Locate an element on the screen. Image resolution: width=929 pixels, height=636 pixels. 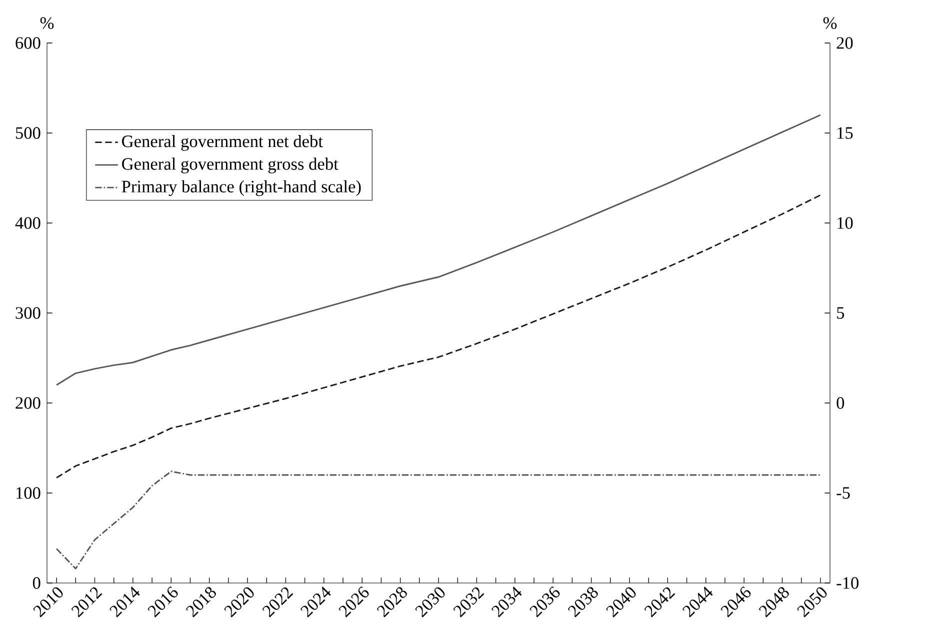
y2-tick-label: 5 is located at coordinates (840, 313).